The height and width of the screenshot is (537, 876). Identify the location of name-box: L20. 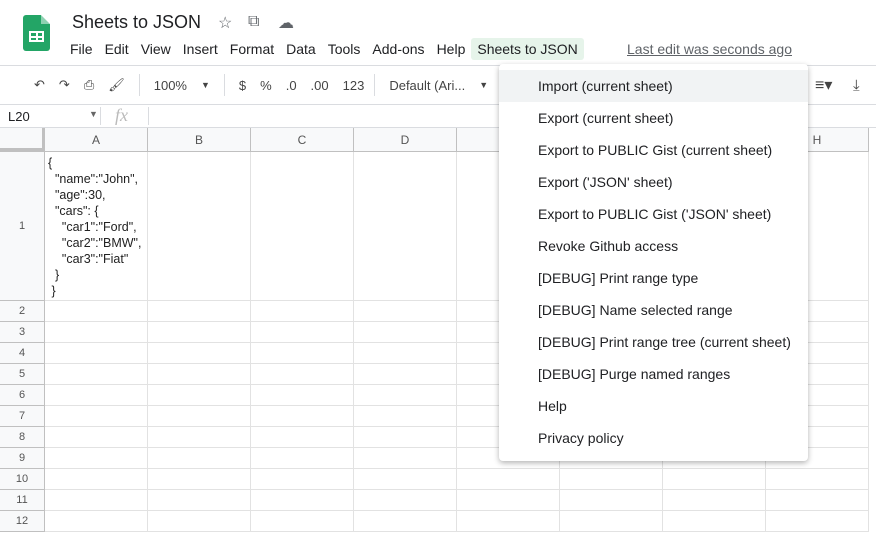
(19, 116).